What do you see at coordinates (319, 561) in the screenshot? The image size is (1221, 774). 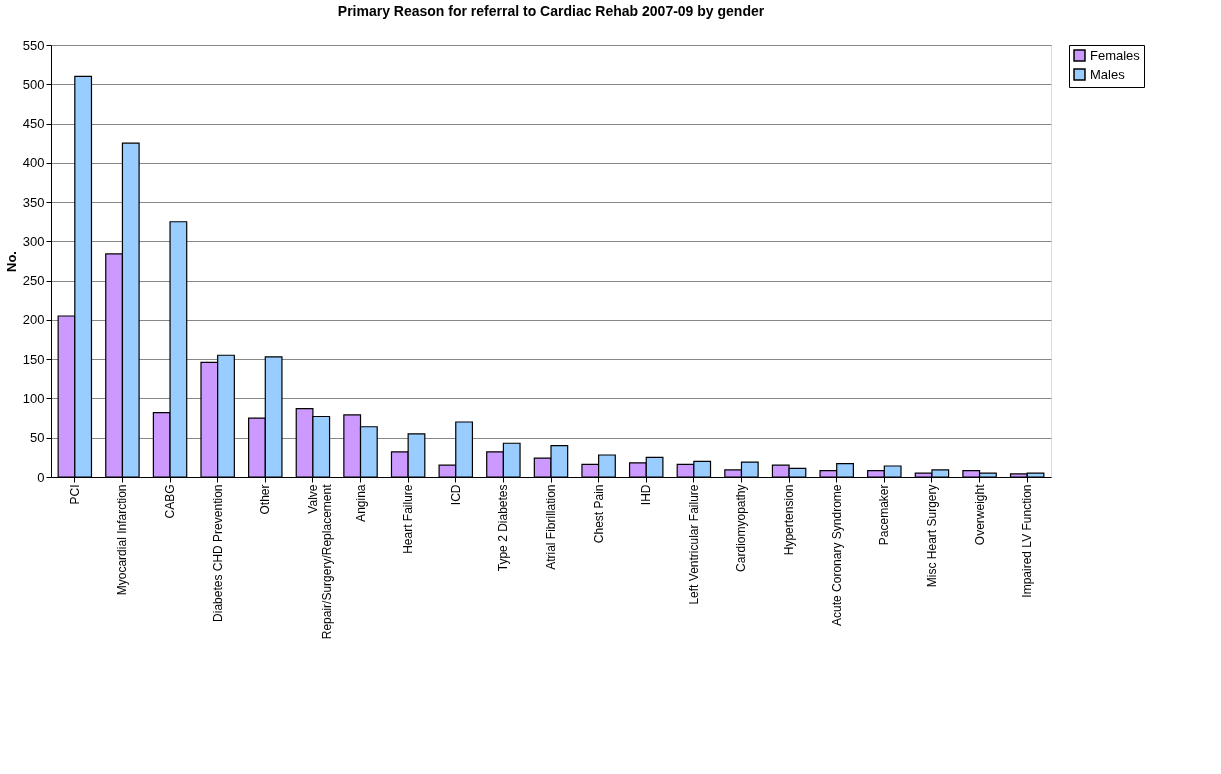 I see `x-tick-label: Valve Repair/Surgery/Replacement` at bounding box center [319, 561].